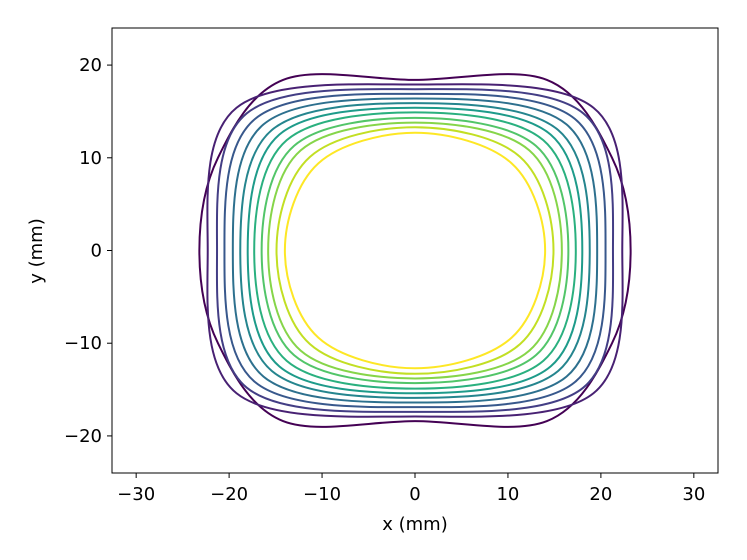  What do you see at coordinates (36, 251) in the screenshot?
I see `y-axis-label: y (mm)` at bounding box center [36, 251].